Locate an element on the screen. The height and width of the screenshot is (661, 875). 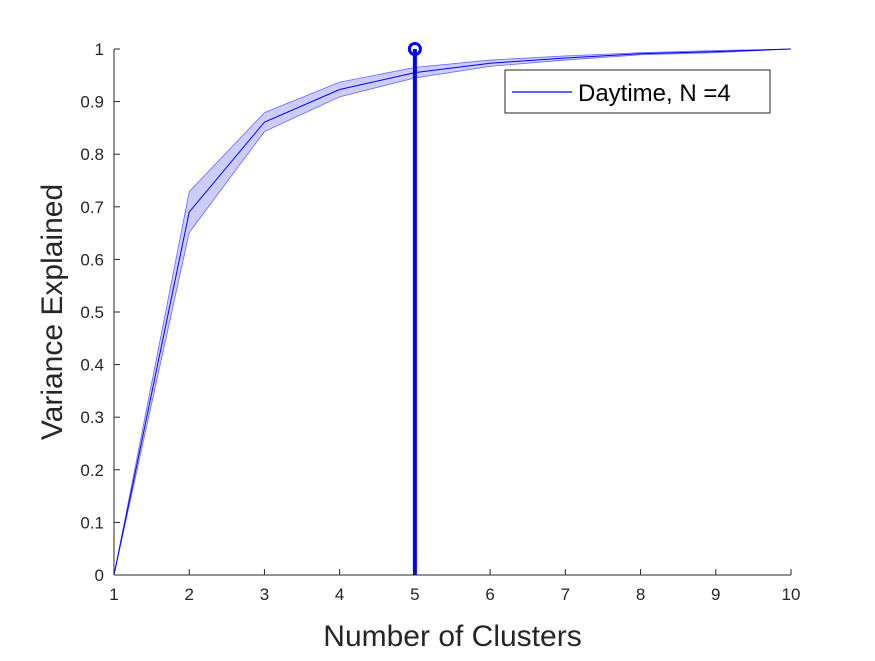
y-tick-label-0.2: 0.2 is located at coordinates (92, 470).